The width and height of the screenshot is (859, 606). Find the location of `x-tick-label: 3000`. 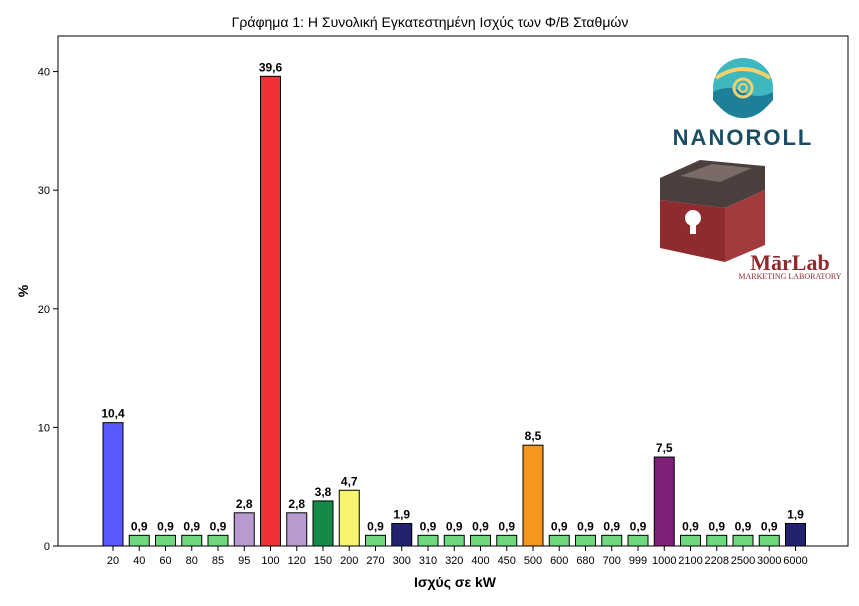

x-tick-label: 3000 is located at coordinates (769, 561).